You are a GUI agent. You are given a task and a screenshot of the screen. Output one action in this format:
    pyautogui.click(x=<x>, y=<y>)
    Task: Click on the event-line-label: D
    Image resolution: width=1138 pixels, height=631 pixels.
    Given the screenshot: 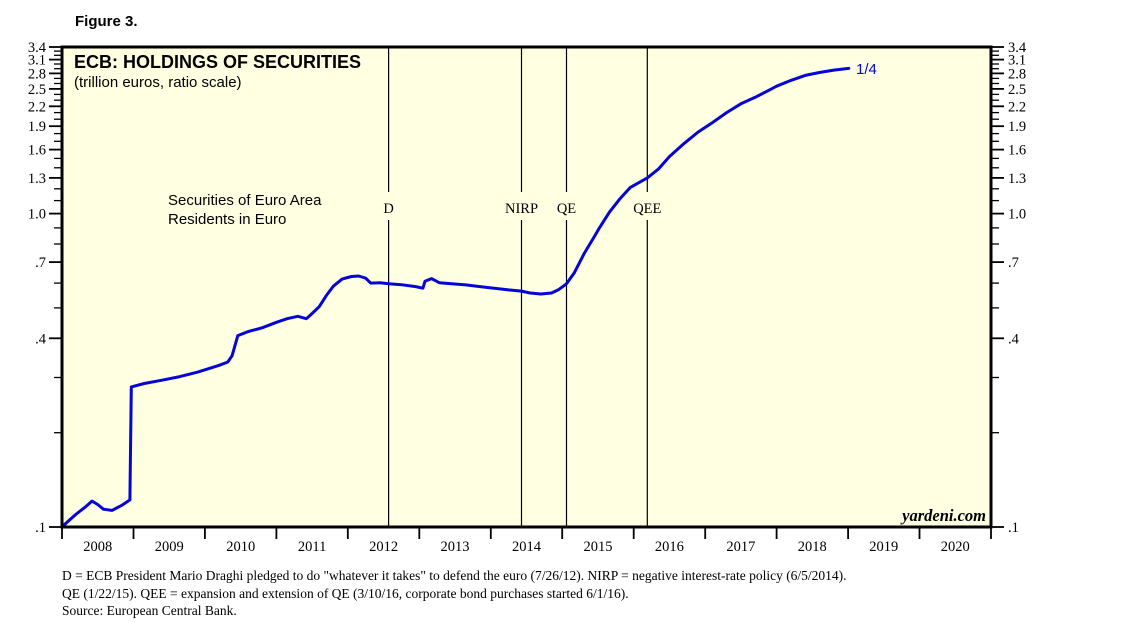 What is the action you would take?
    pyautogui.click(x=388, y=209)
    